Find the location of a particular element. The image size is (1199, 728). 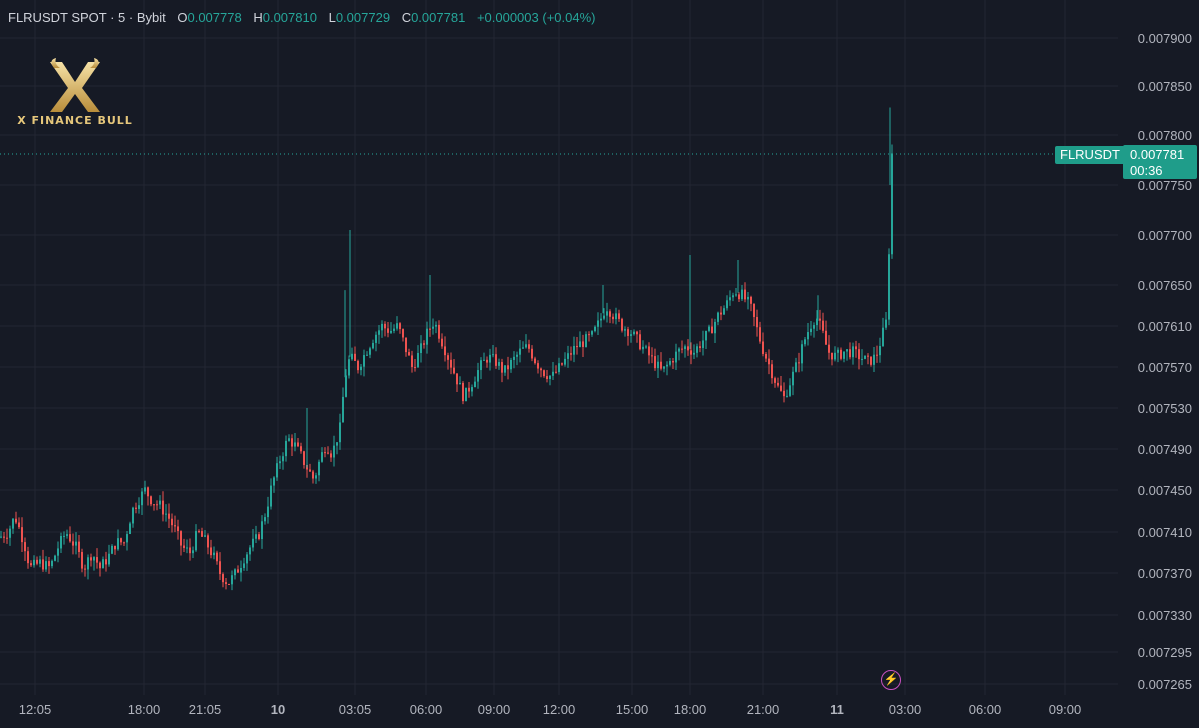

y-tick-label: 0.007610 is located at coordinates (1165, 326).